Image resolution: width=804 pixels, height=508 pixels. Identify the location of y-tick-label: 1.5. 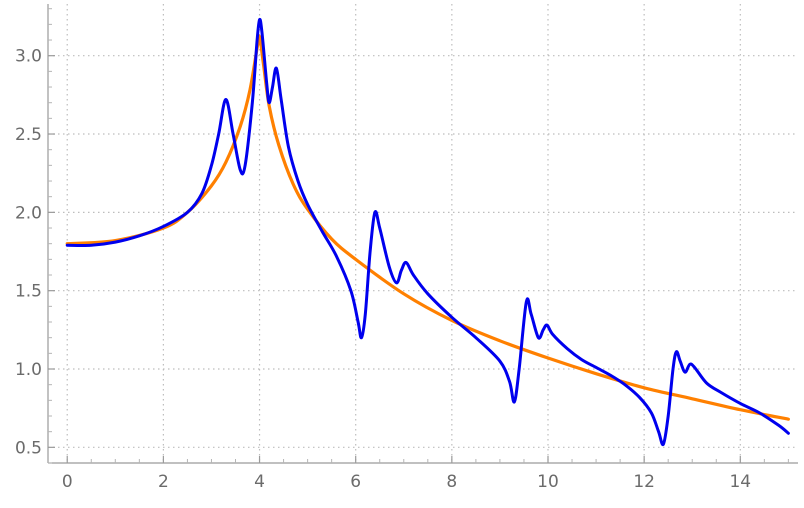
(28, 292).